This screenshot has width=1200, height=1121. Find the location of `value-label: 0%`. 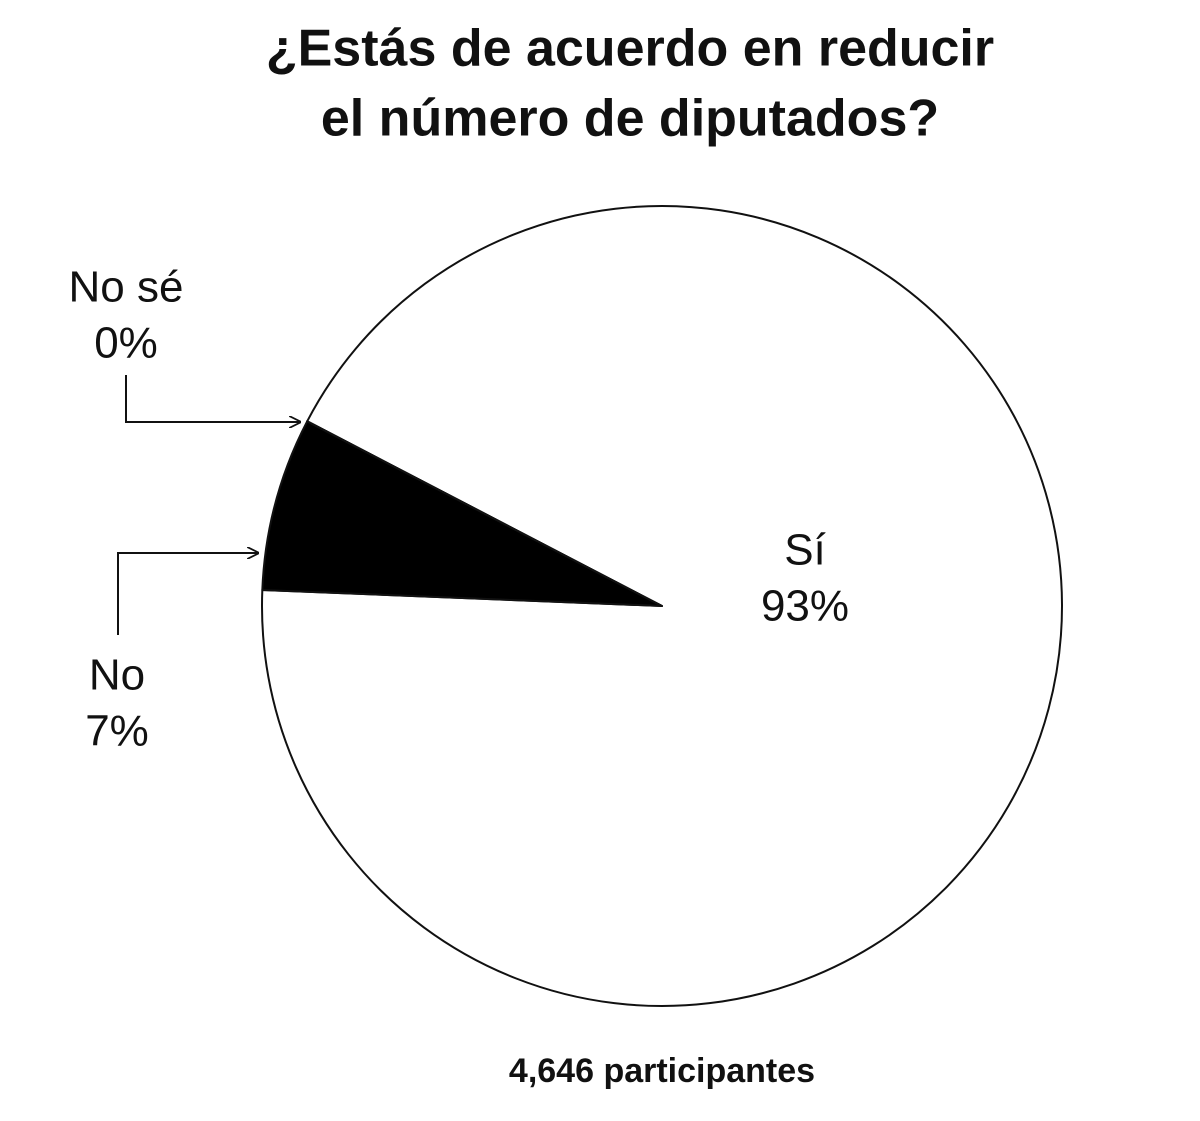

value-label: 0% is located at coordinates (126, 343).